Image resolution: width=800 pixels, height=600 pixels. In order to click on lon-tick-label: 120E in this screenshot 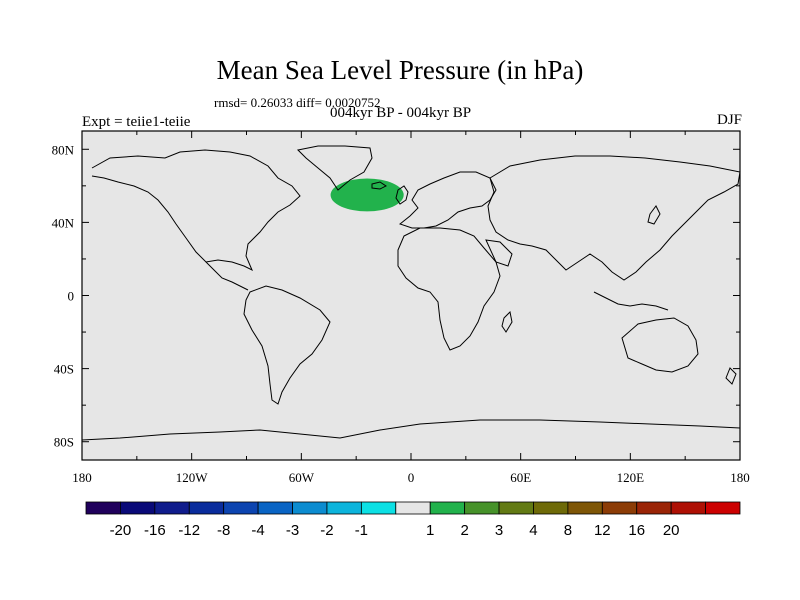, I will do `click(631, 477)`.